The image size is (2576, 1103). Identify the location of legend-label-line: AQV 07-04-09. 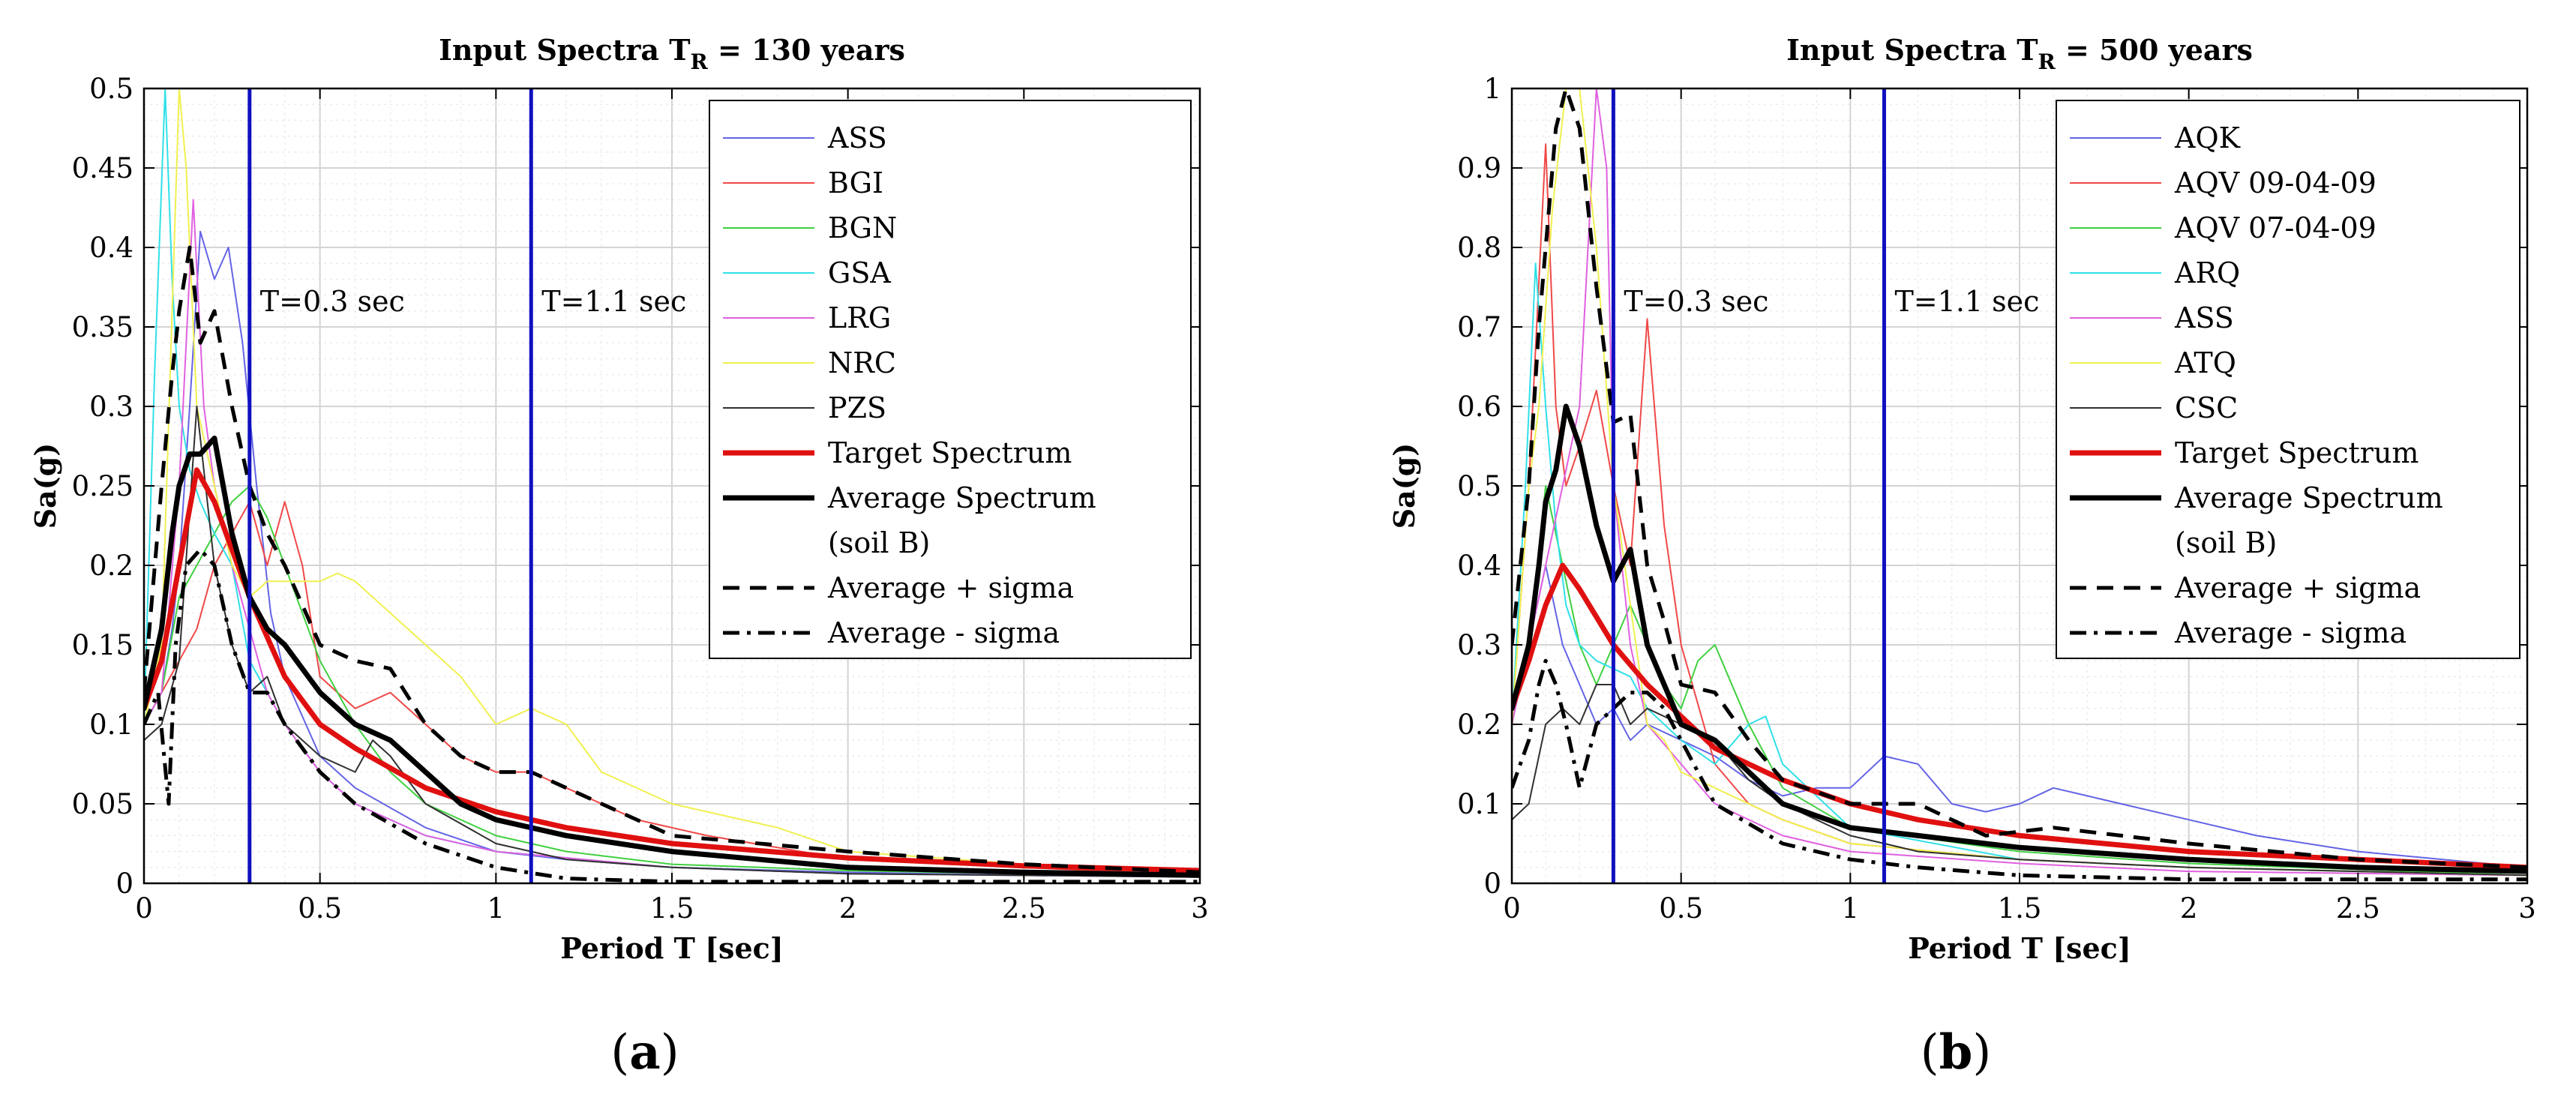
(2276, 227).